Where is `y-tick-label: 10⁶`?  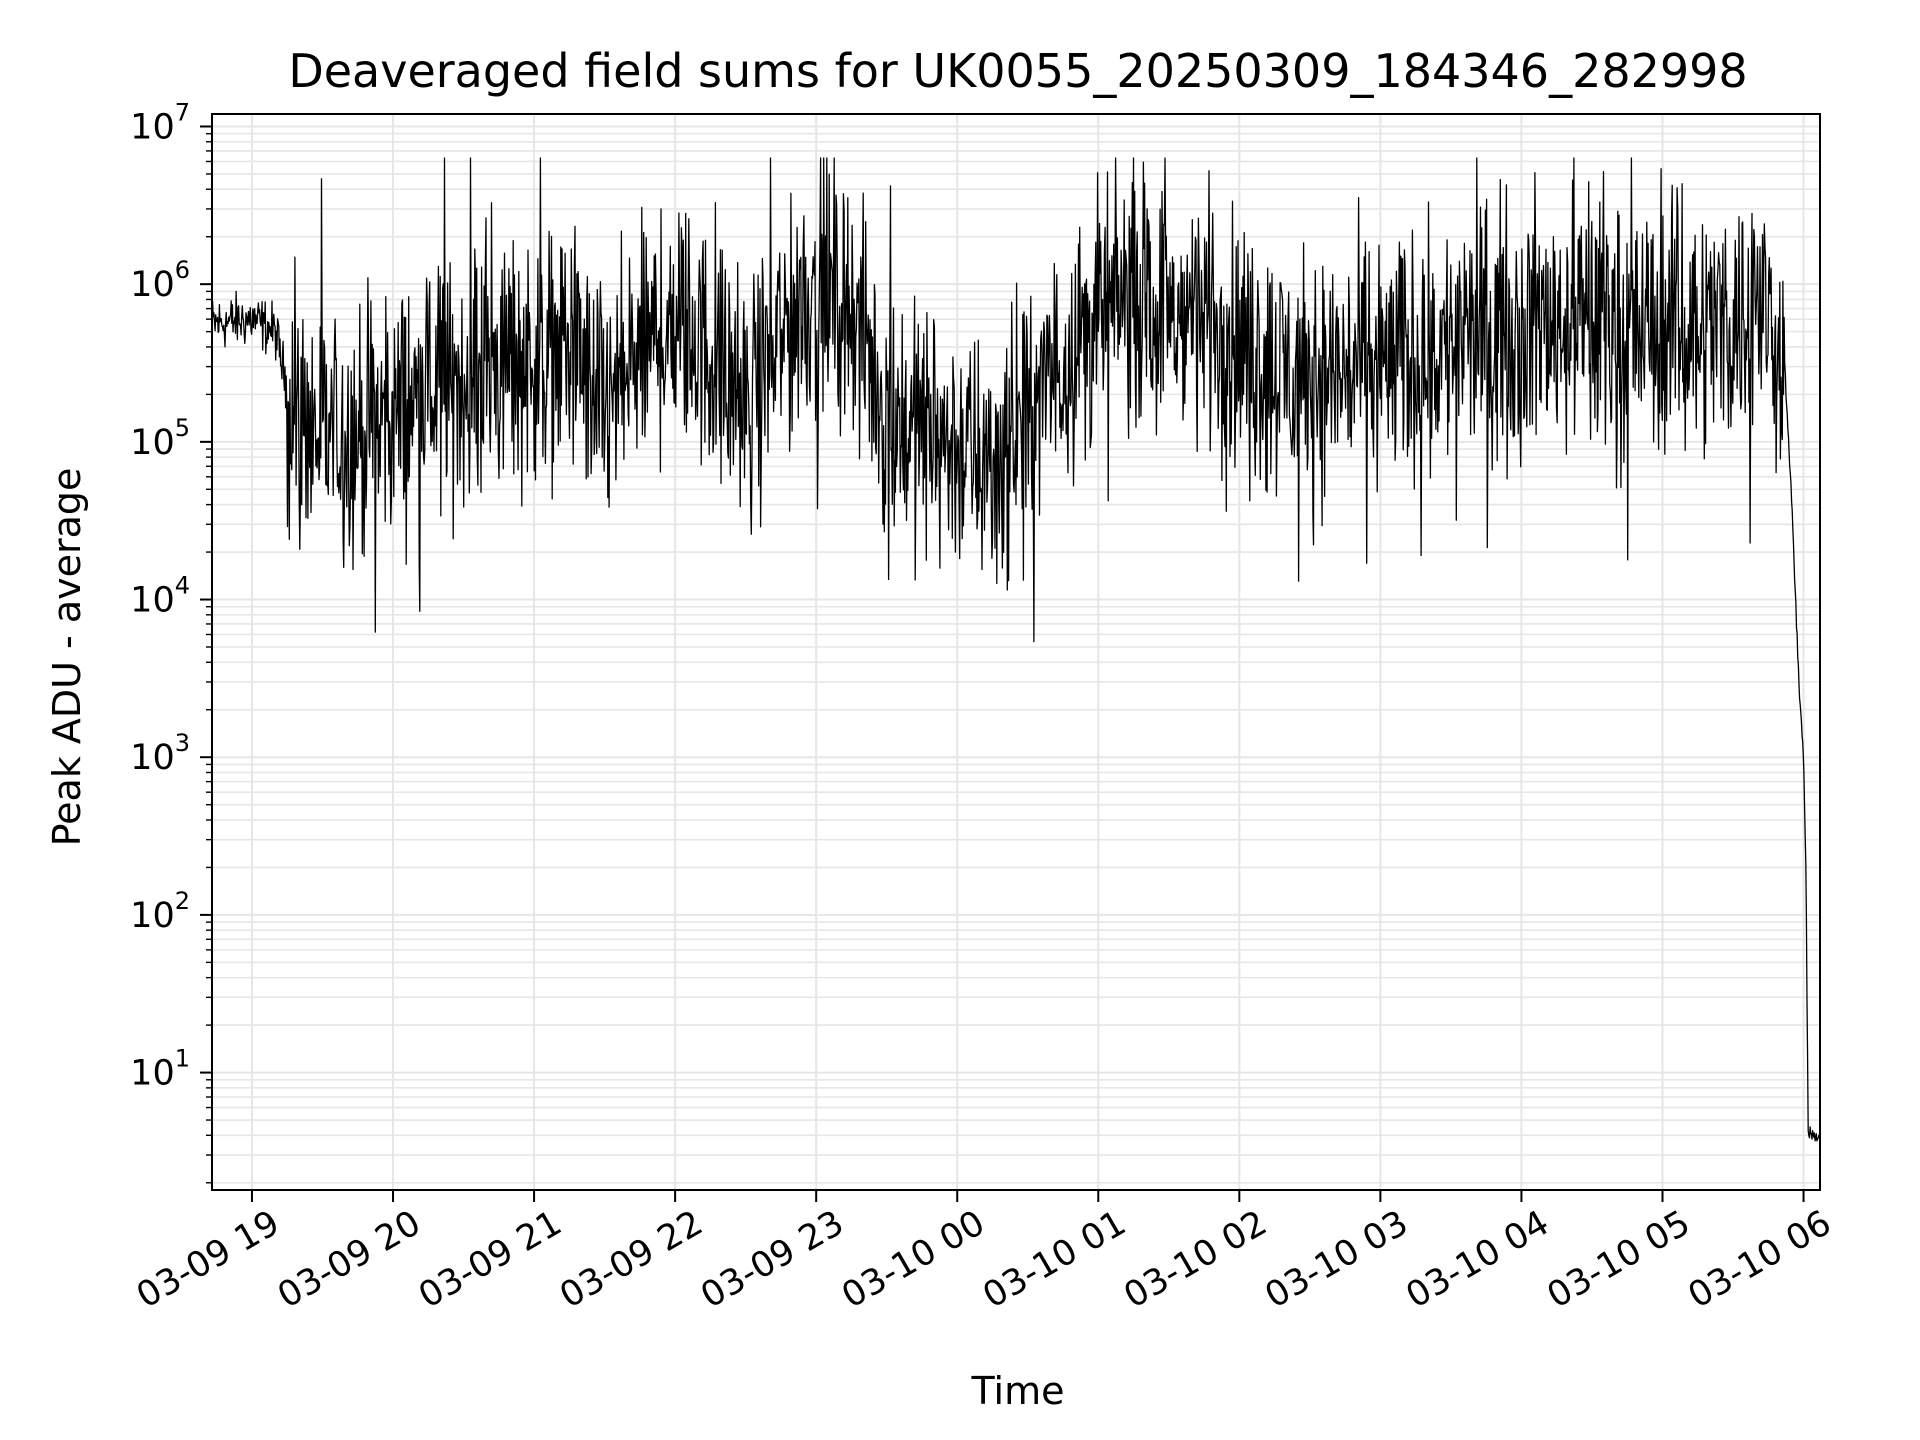 y-tick-label: 10⁶ is located at coordinates (160, 280).